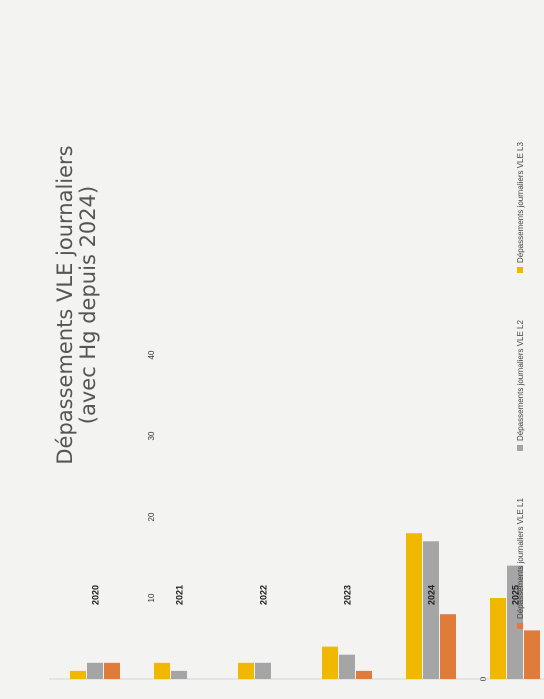 This screenshot has width=544, height=699. What do you see at coordinates (96, 595) in the screenshot?
I see `category-label: 2020` at bounding box center [96, 595].